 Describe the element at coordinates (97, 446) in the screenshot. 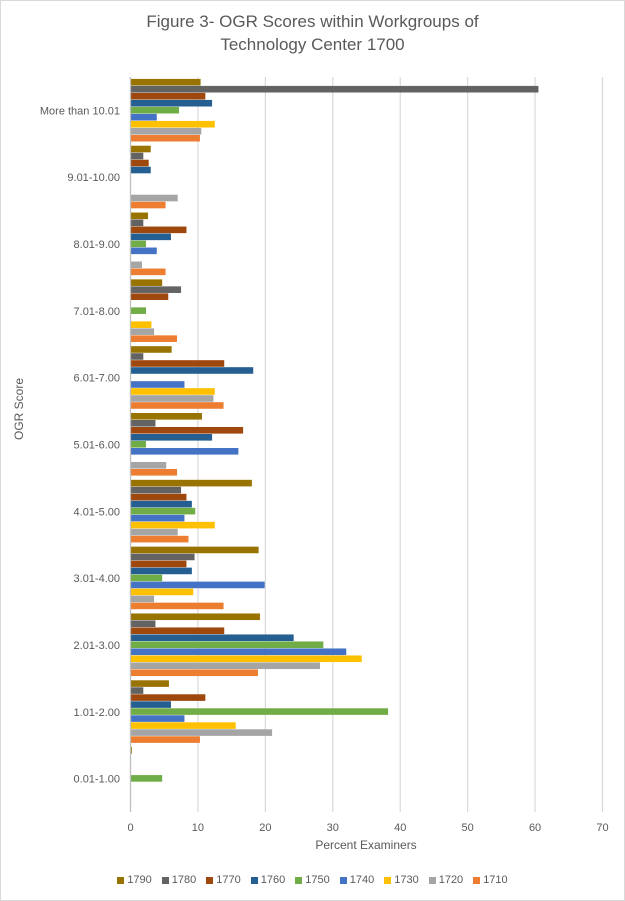

I see `y-category-label: 5.01-6.00` at that location.